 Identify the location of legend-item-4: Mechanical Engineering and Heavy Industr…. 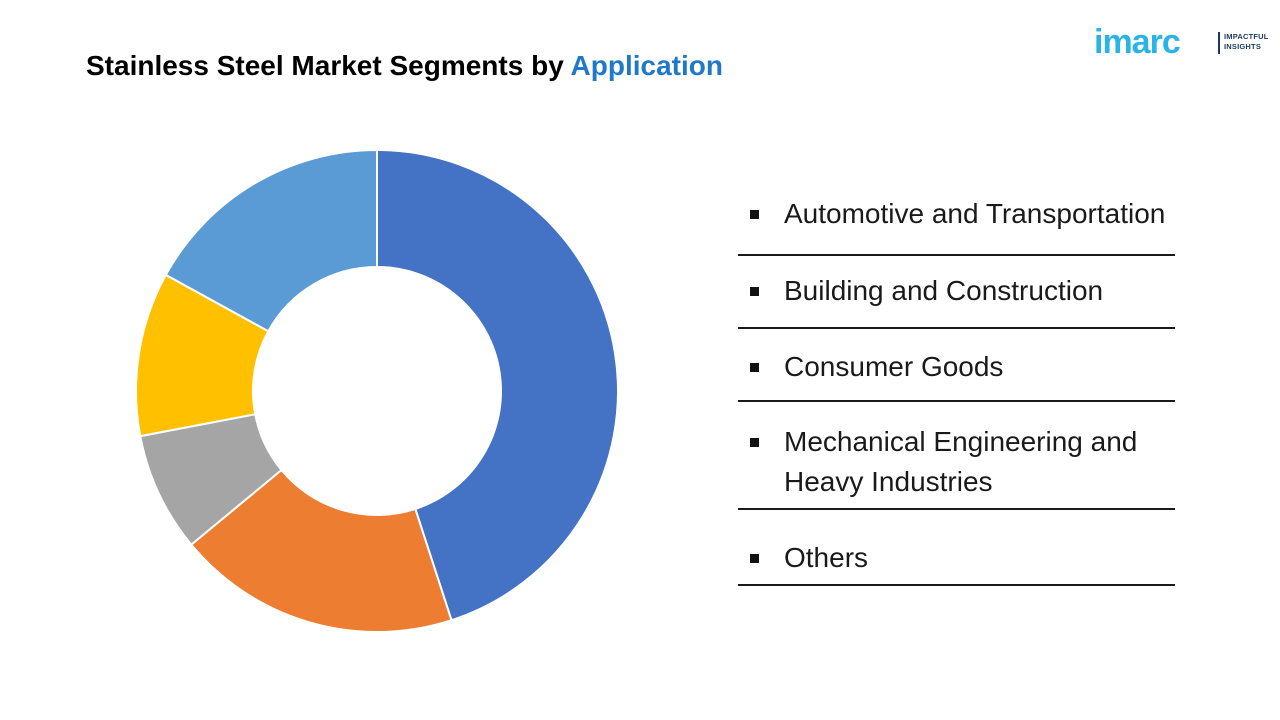
(956, 456).